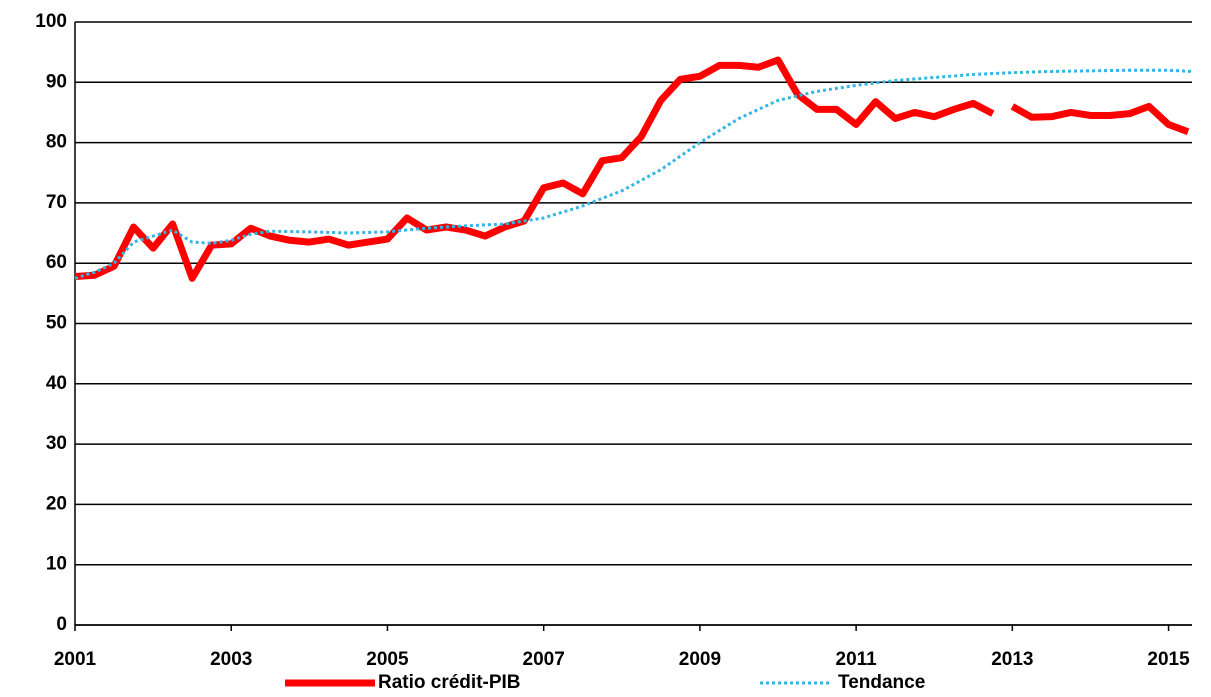  What do you see at coordinates (56, 443) in the screenshot?
I see `y-tick-label: 30` at bounding box center [56, 443].